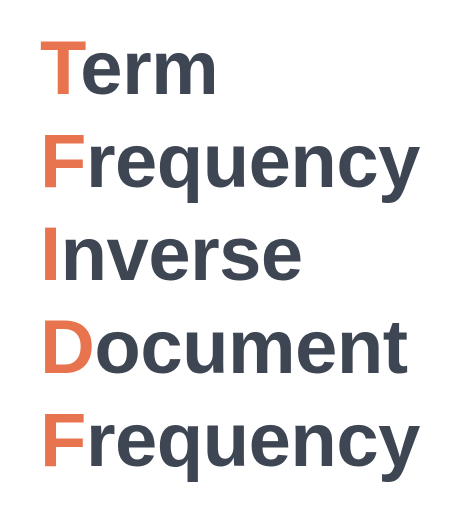 This screenshot has width=462, height=510. I want to click on word-remainder: nverse, so click(182, 254).